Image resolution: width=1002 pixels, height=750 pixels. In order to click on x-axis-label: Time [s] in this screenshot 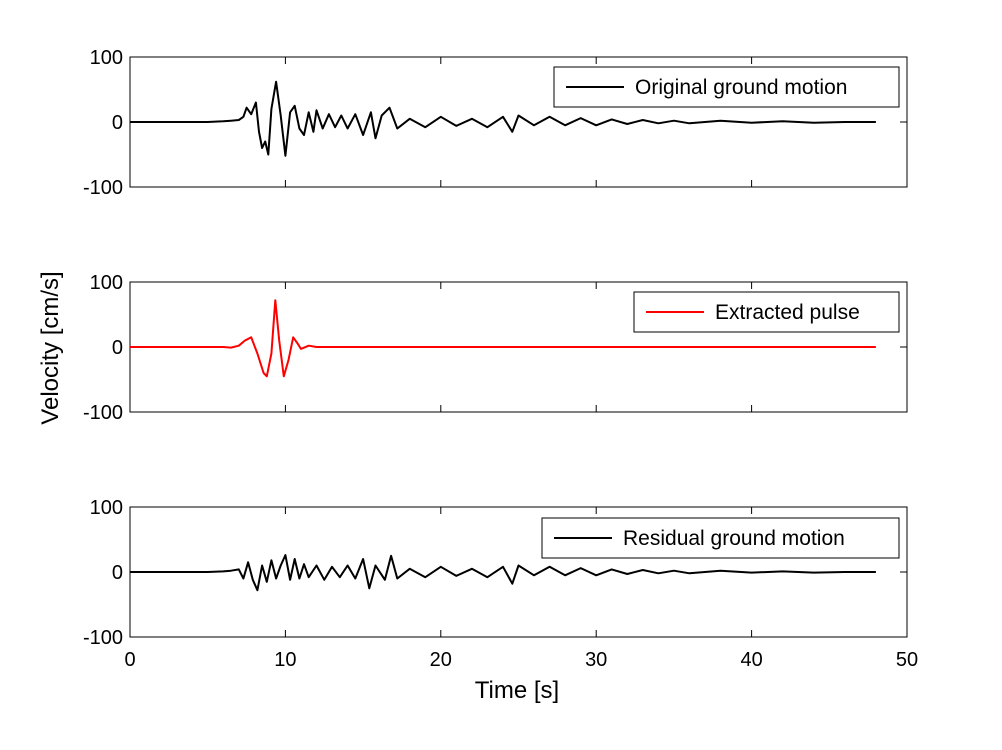, I will do `click(517, 690)`.